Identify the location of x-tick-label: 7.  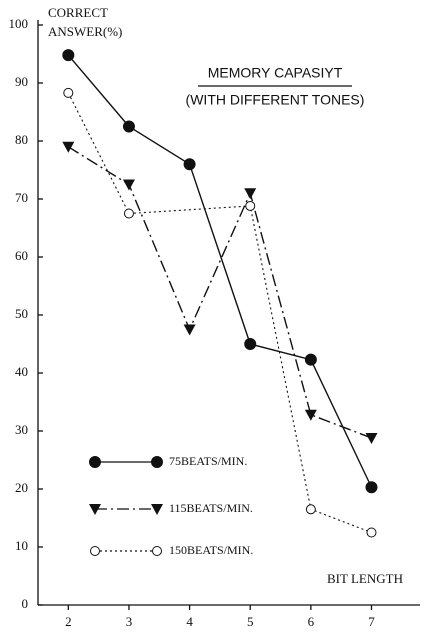
(371, 621).